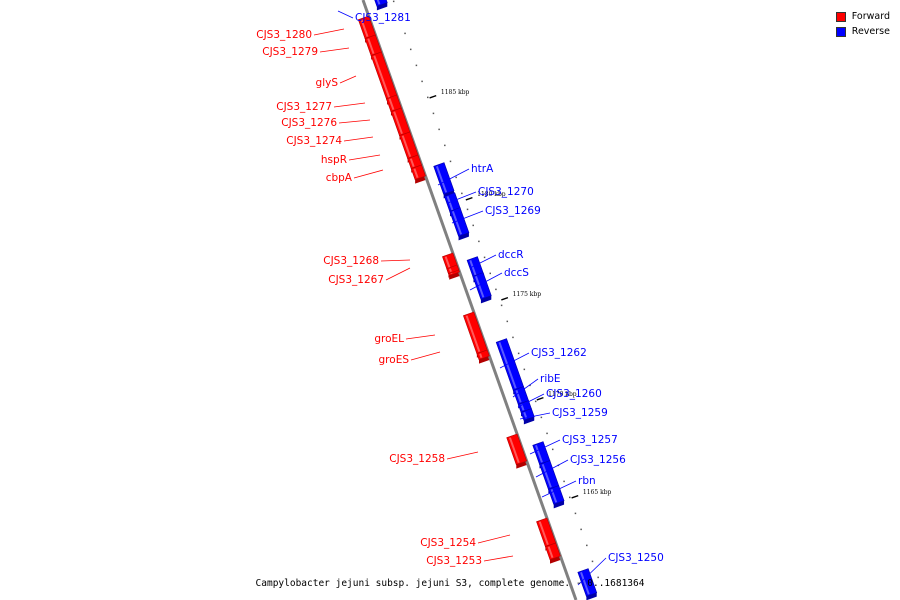 Image resolution: width=900 pixels, height=600 pixels. I want to click on gene-shine-htra, so click(441, 179).